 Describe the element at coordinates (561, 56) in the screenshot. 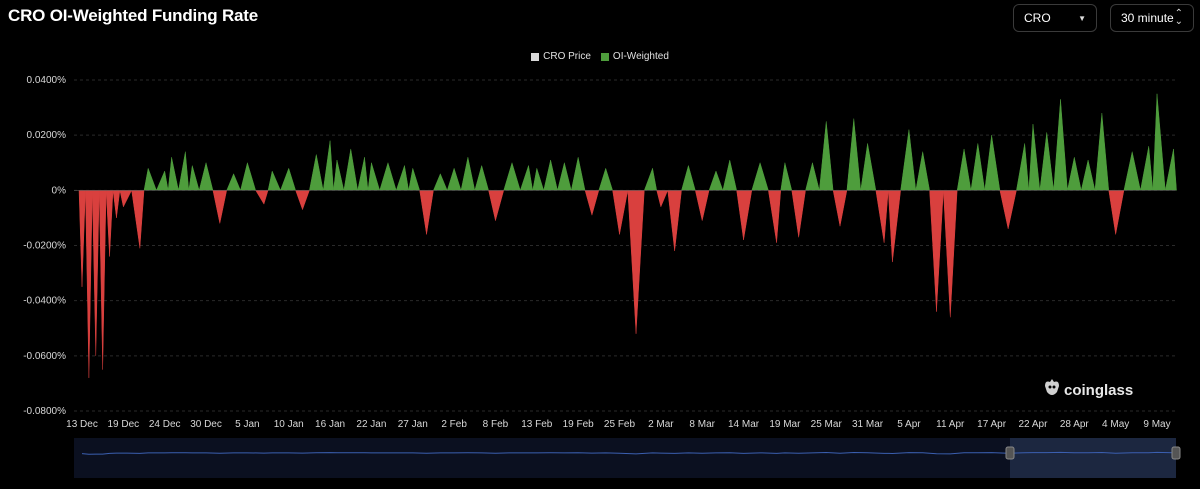

I see `legend-item-price: CRO Price` at that location.